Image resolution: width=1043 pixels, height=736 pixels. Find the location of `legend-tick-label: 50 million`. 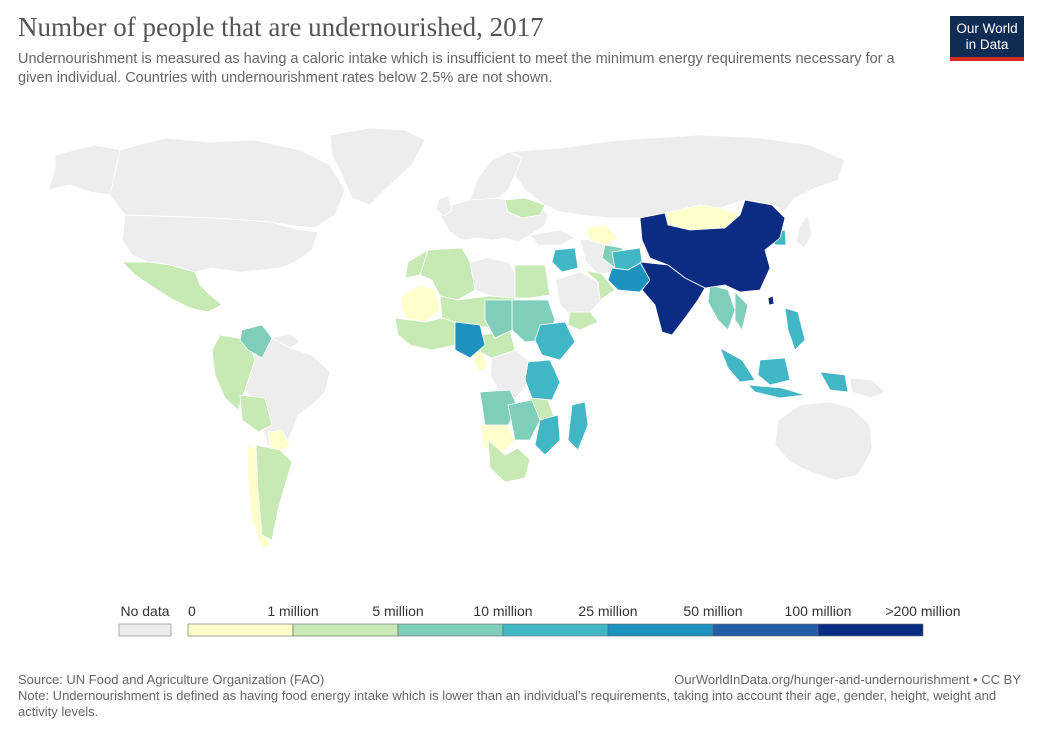

legend-tick-label: 50 million is located at coordinates (712, 611).